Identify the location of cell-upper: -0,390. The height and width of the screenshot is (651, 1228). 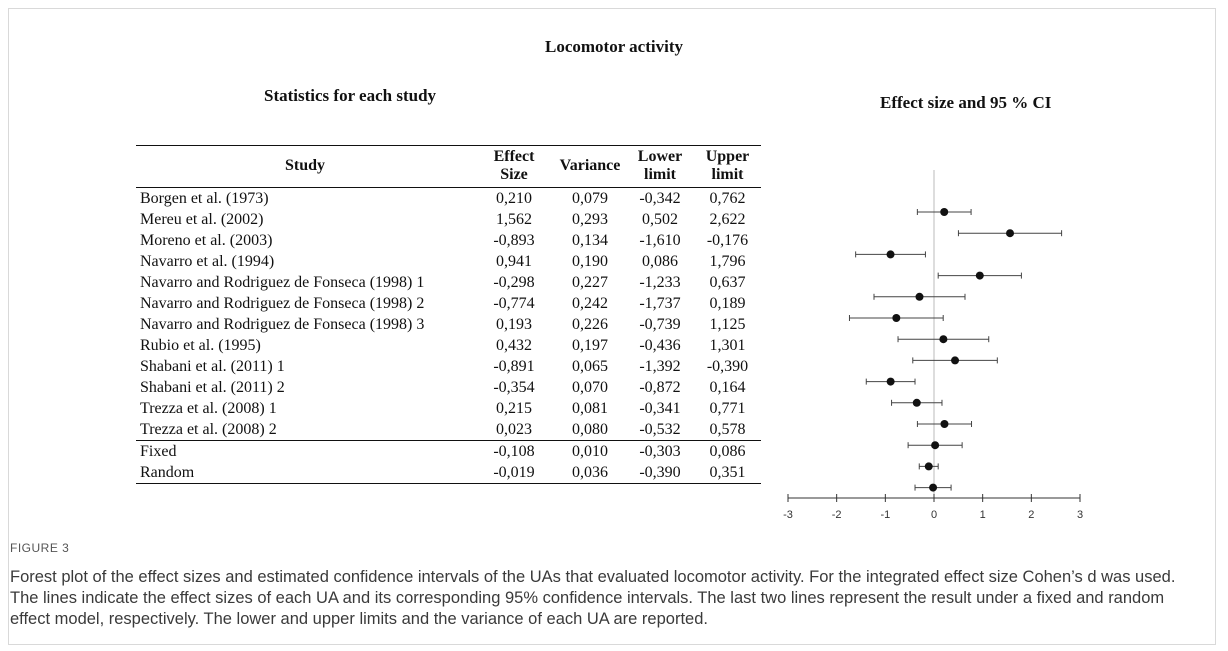
(727, 366).